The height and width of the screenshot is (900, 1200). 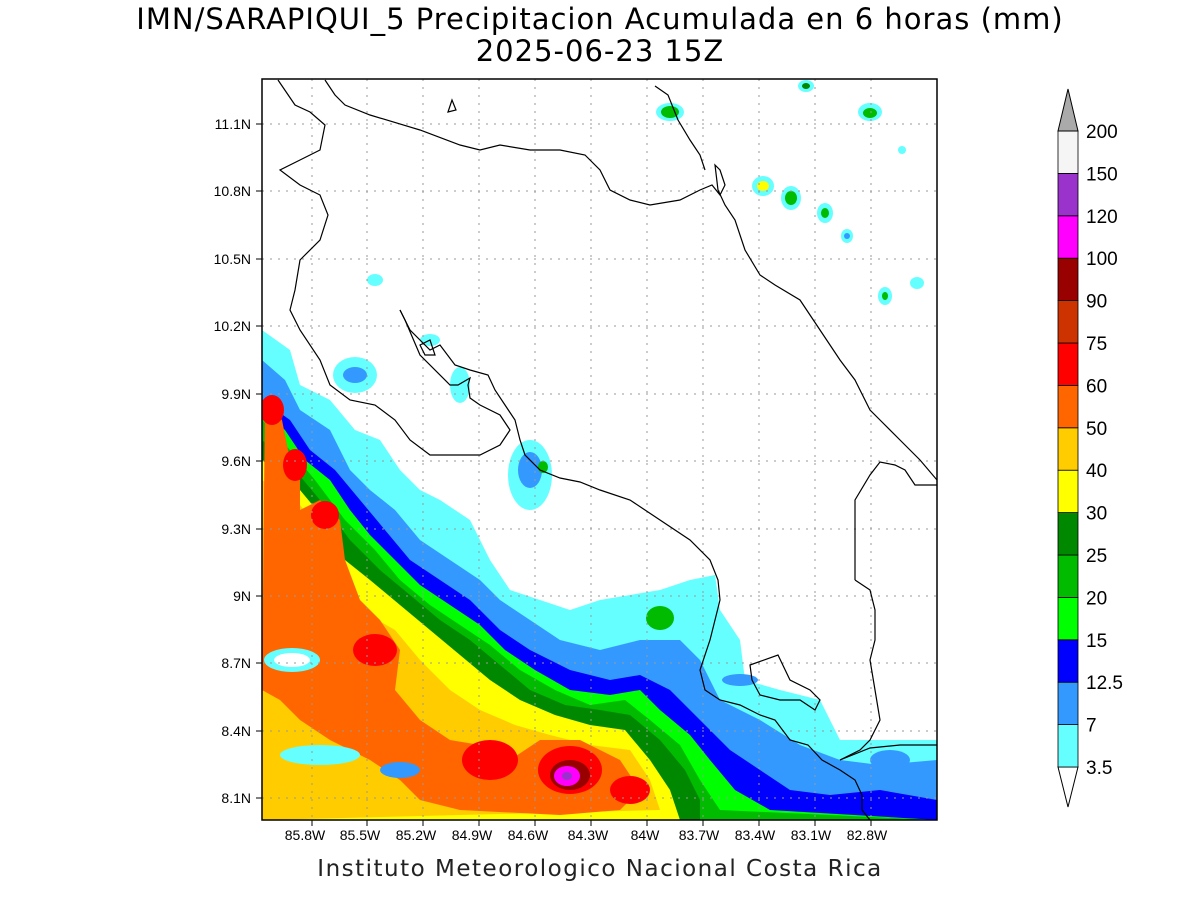 I want to click on lat-label: 8.7N, so click(x=236, y=663).